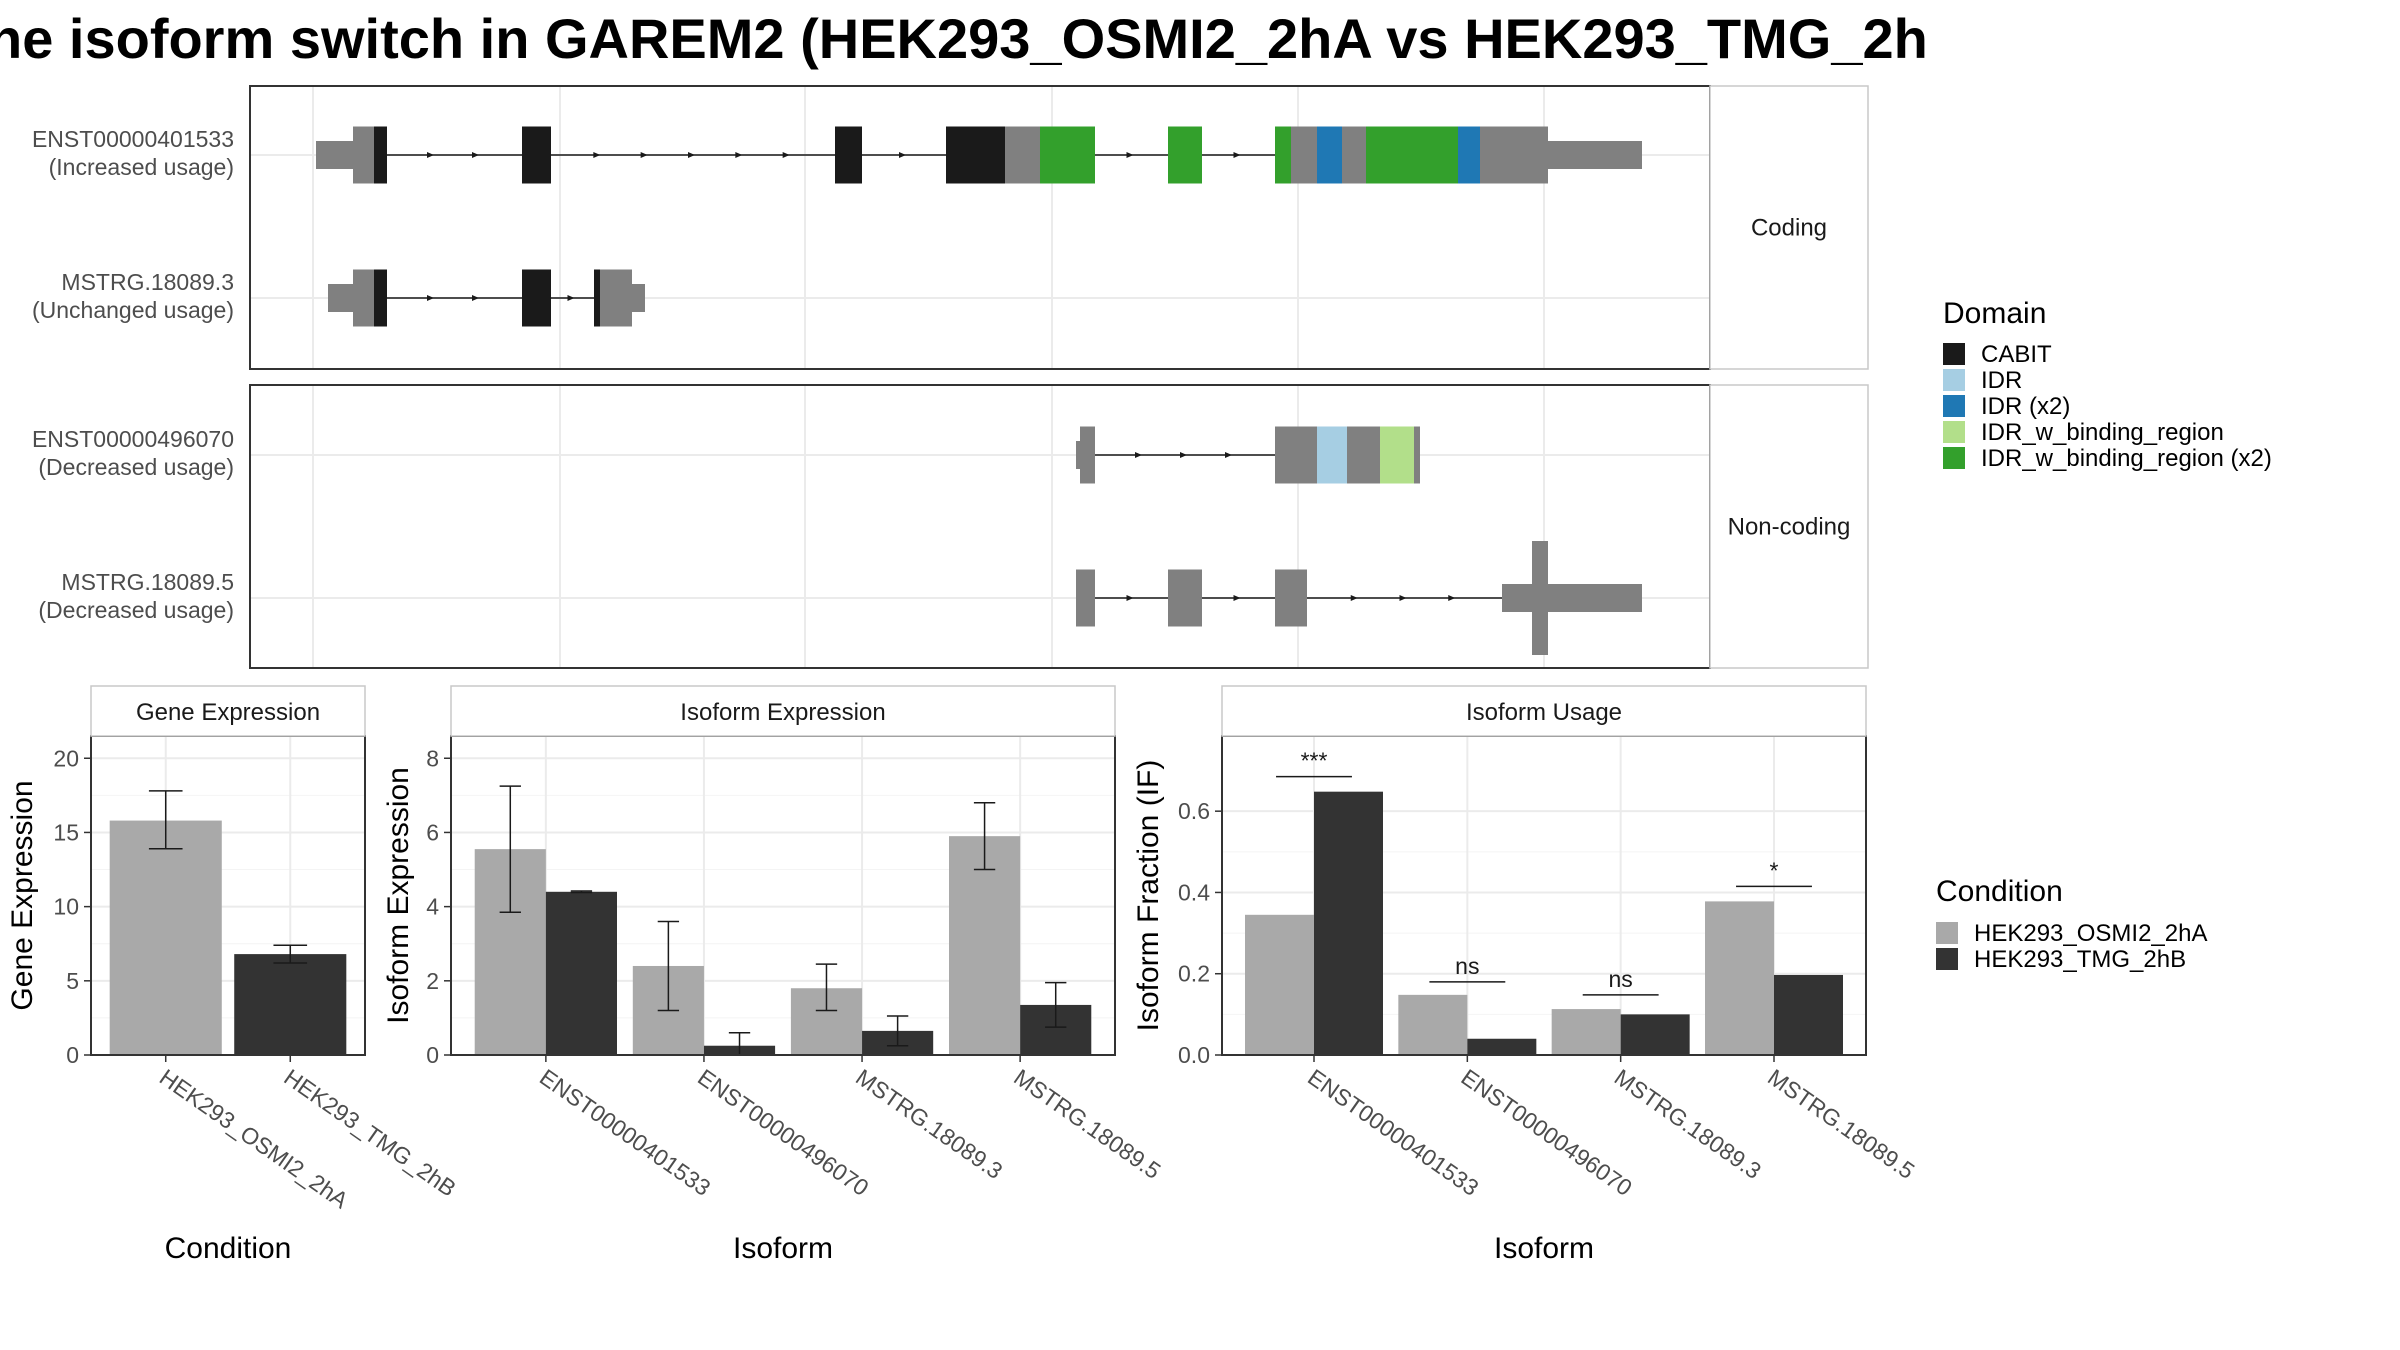 This screenshot has height=1350, width=2400. I want to click on legend-label: CABIT, so click(2016, 354).